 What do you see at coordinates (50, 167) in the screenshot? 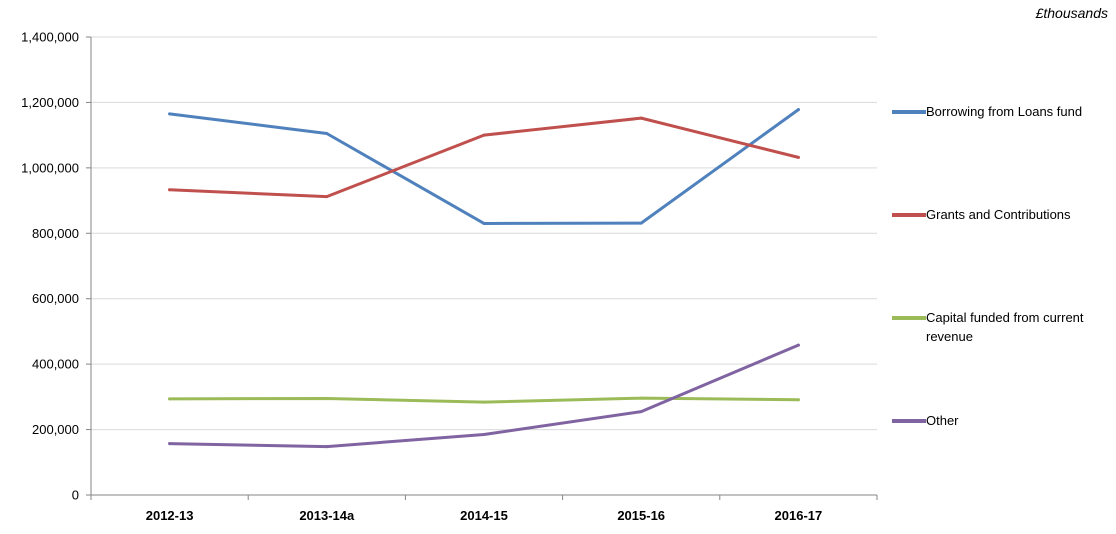
I see `y-tick-label: 1,000,000` at bounding box center [50, 167].